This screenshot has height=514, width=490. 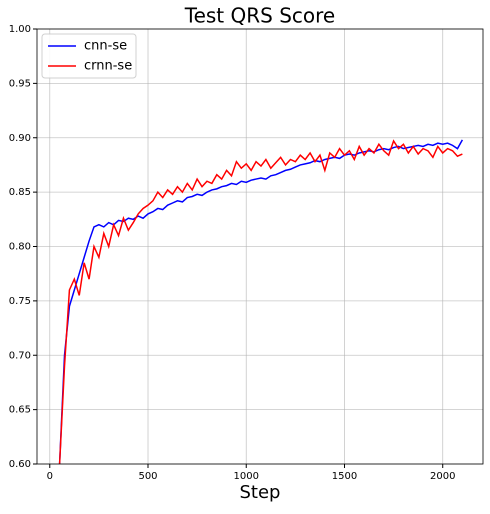 I want to click on y-tick-label: 0.90, so click(x=20, y=138).